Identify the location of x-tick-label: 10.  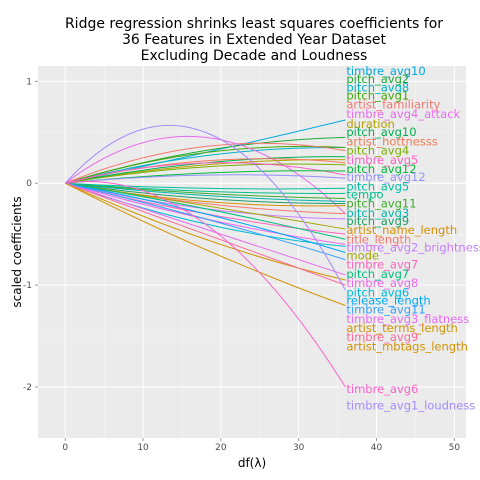
(143, 448).